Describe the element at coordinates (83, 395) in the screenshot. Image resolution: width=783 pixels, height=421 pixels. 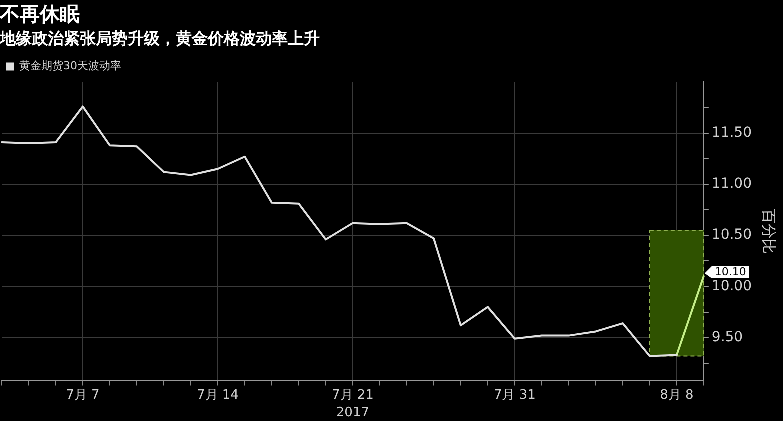
I see `x-tick-label: 7月 7` at that location.